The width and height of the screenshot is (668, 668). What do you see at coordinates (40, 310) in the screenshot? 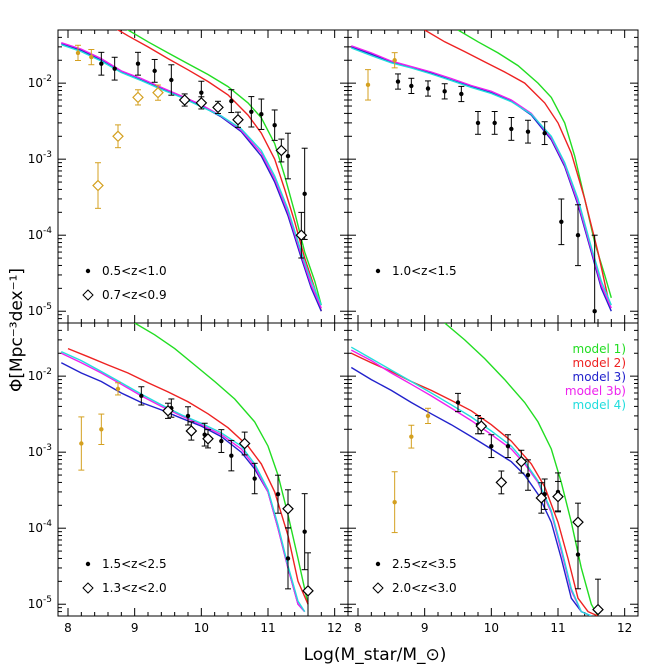
I see `y-tick-label: 10⁻⁵` at bounding box center [40, 310].